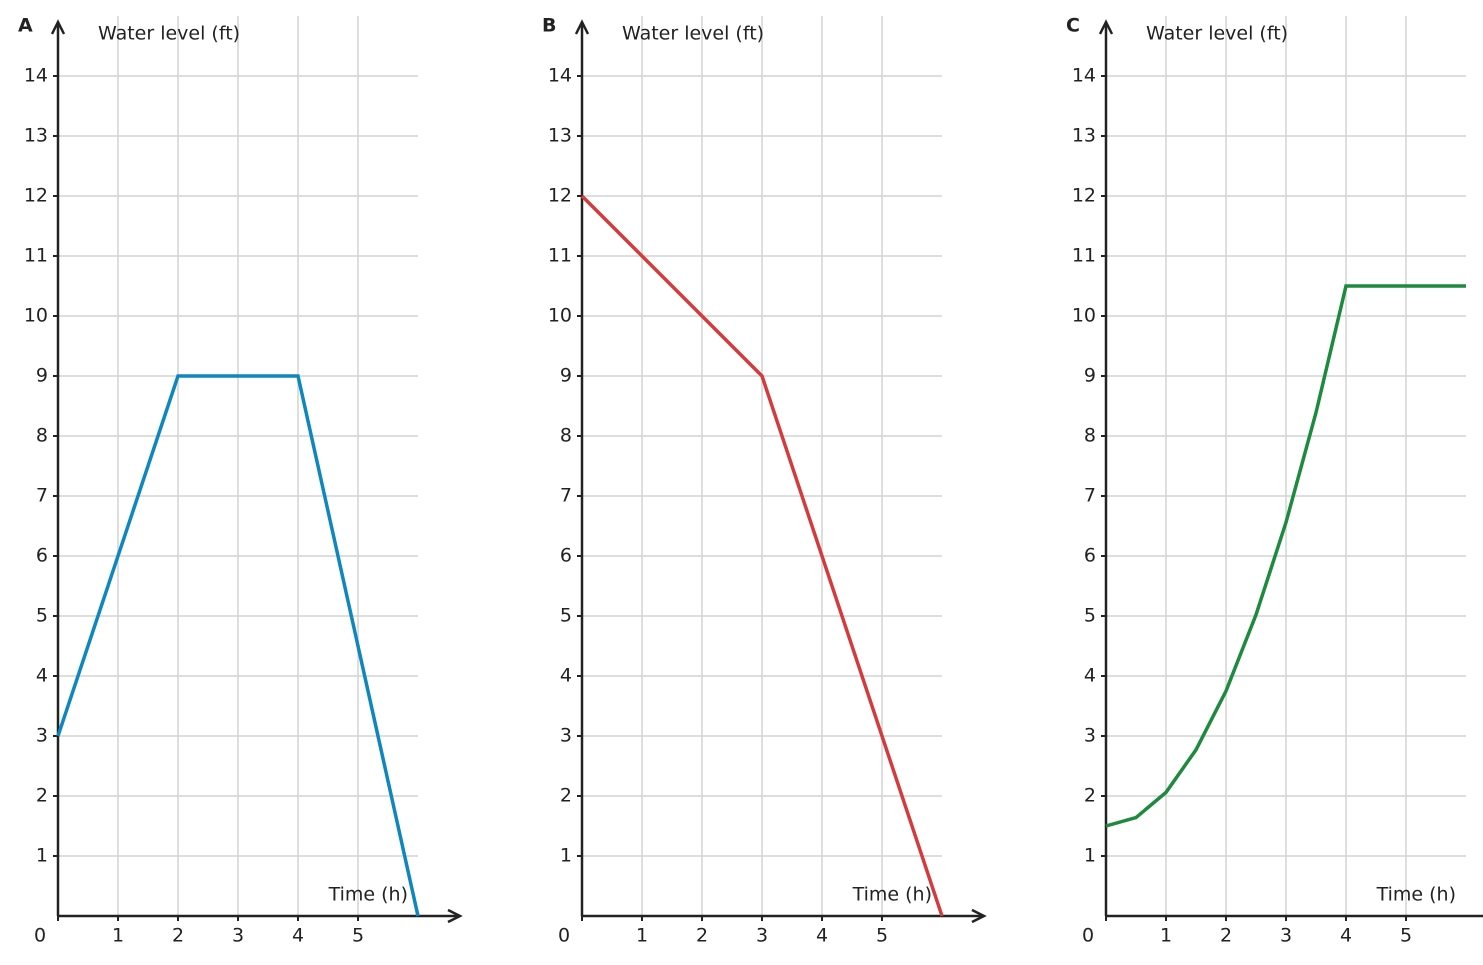 The width and height of the screenshot is (1483, 965). I want to click on panel-label: A, so click(25, 26).